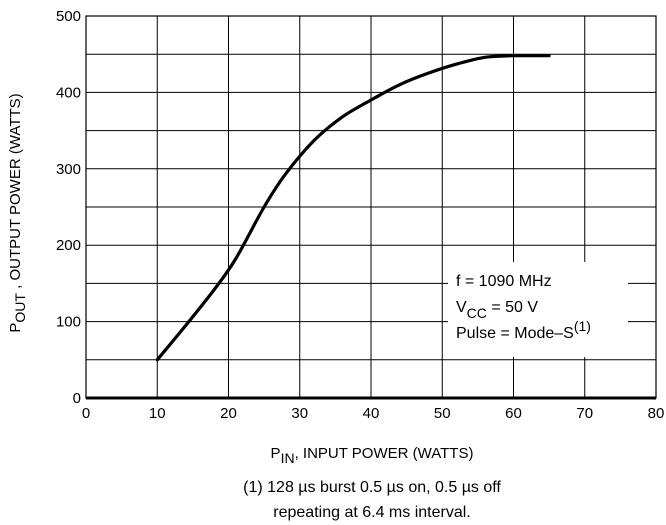 This screenshot has width=666, height=525. Describe the element at coordinates (656, 413) in the screenshot. I see `x-tick-label: 80` at that location.